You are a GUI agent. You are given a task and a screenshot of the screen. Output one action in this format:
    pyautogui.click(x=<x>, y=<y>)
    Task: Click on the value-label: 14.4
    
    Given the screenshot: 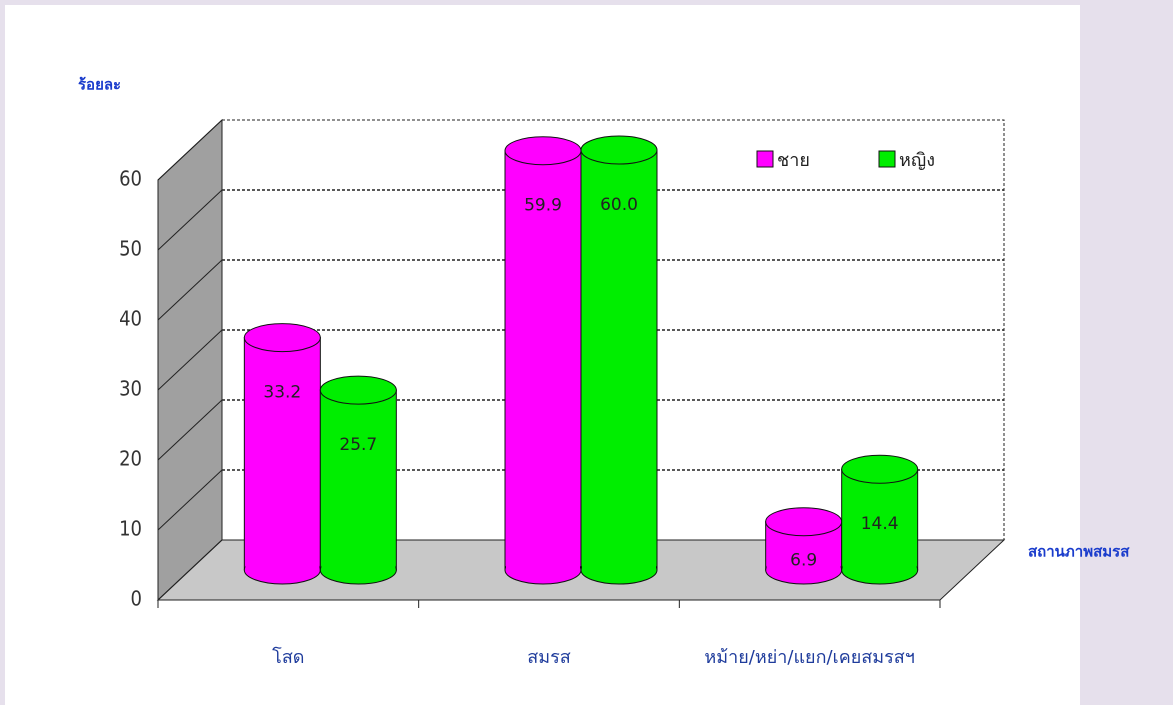 What is the action you would take?
    pyautogui.click(x=880, y=524)
    